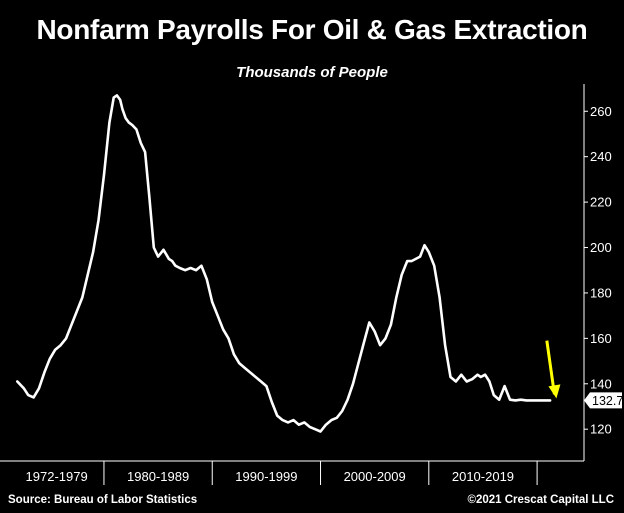 Image resolution: width=624 pixels, height=513 pixels. What do you see at coordinates (158, 476) in the screenshot?
I see `x-range-label: 1980-1989` at bounding box center [158, 476].